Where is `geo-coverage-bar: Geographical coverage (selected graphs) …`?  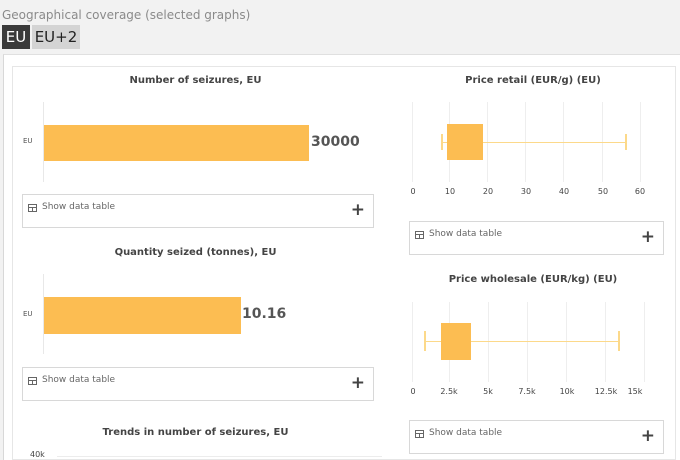
geo-coverage-bar: Geographical coverage (selected graphs) … is located at coordinates (340, 27).